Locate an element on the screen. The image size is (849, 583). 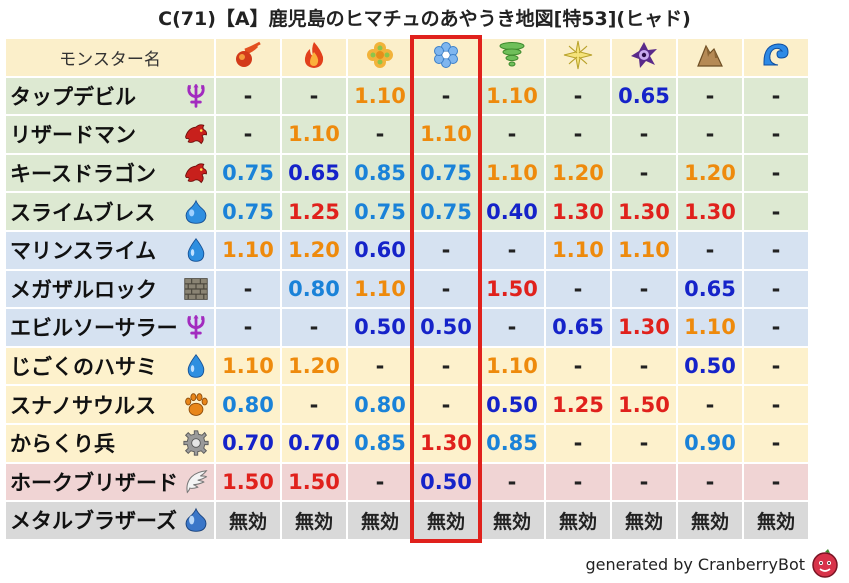
footer-credit: generated by CranberryBot is located at coordinates (695, 564).